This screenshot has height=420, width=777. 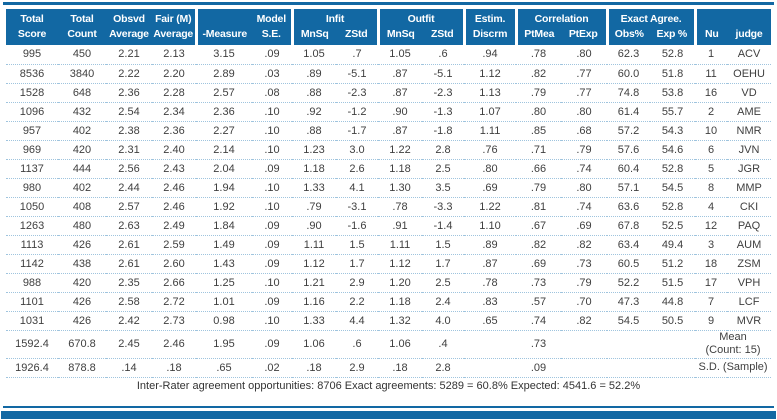 I want to click on col-header-obsvd-average-1: Obsvd, so click(x=129, y=18).